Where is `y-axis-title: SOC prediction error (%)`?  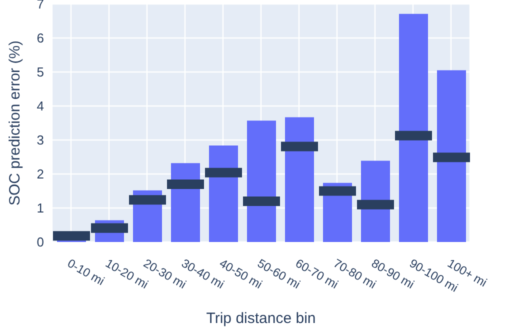 y-axis-title: SOC prediction error (%) is located at coordinates (15, 123).